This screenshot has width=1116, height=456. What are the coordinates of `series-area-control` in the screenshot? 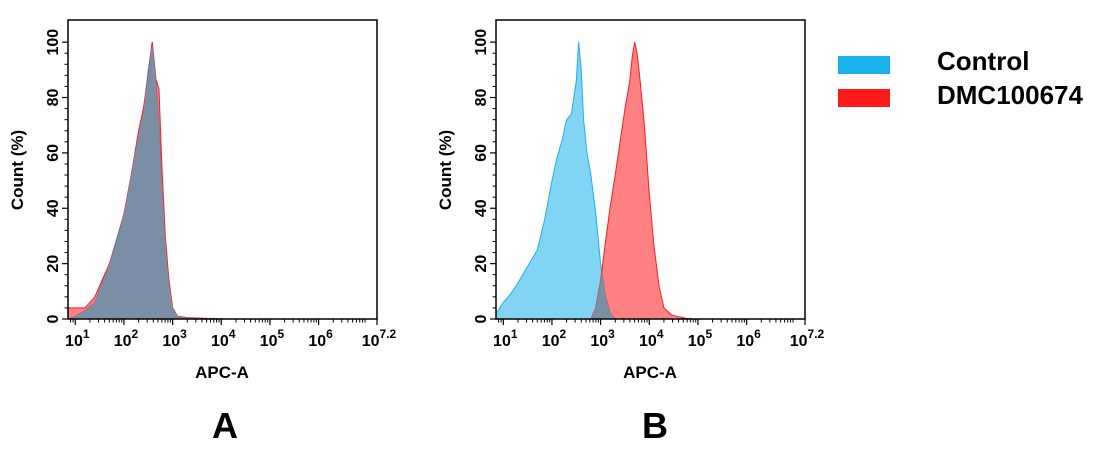 It's located at (556, 180).